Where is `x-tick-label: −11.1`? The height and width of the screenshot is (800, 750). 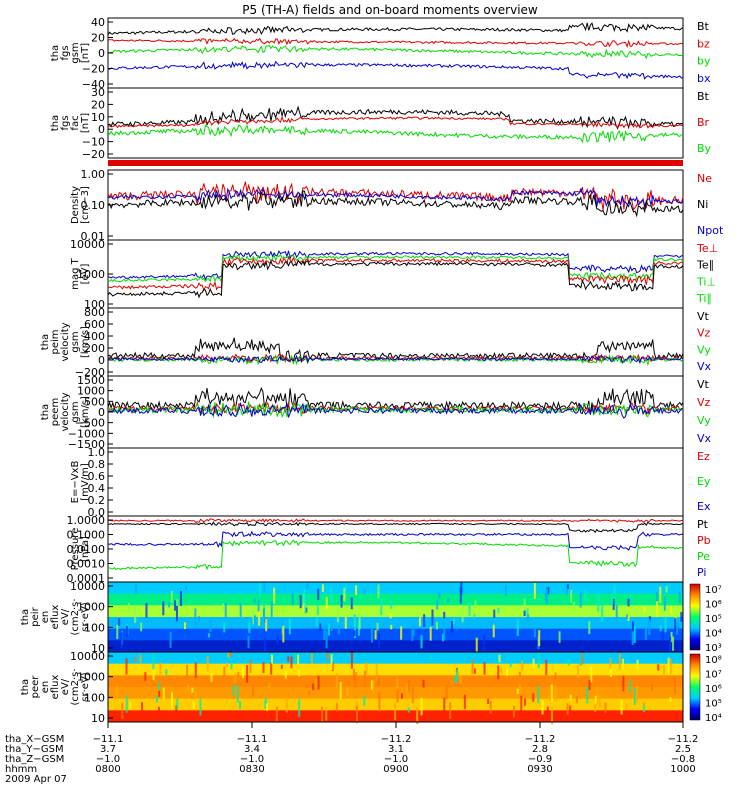
x-tick-label: −11.1 is located at coordinates (252, 739).